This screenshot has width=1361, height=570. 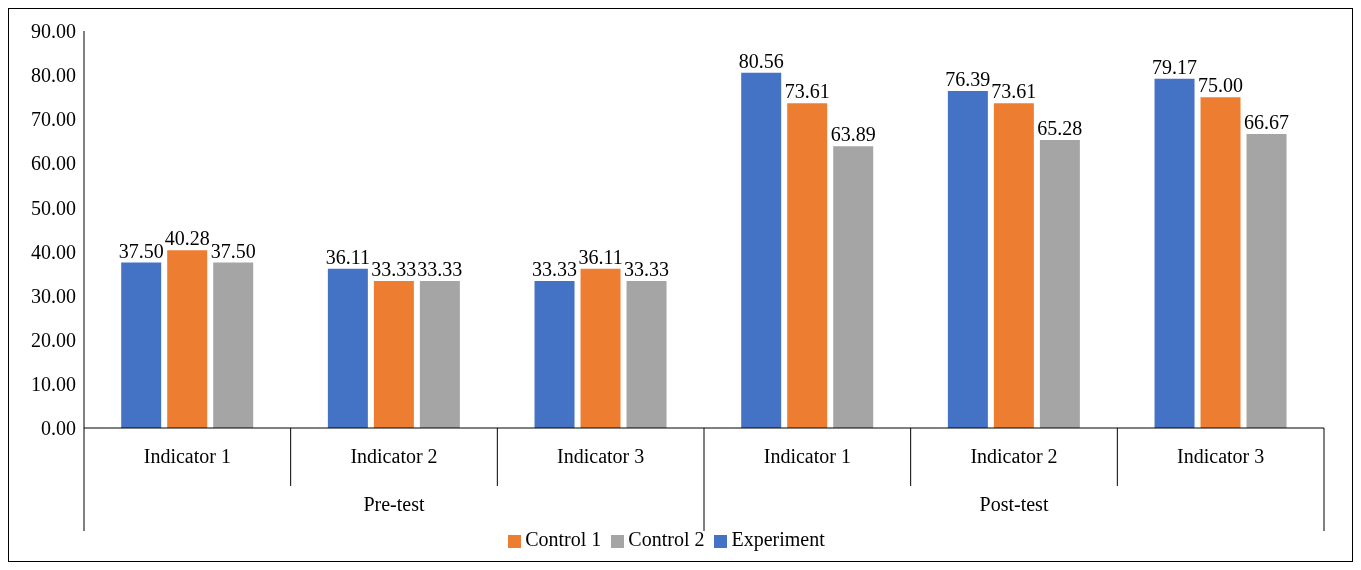 I want to click on y-tick-label: 10.00, so click(x=53, y=383).